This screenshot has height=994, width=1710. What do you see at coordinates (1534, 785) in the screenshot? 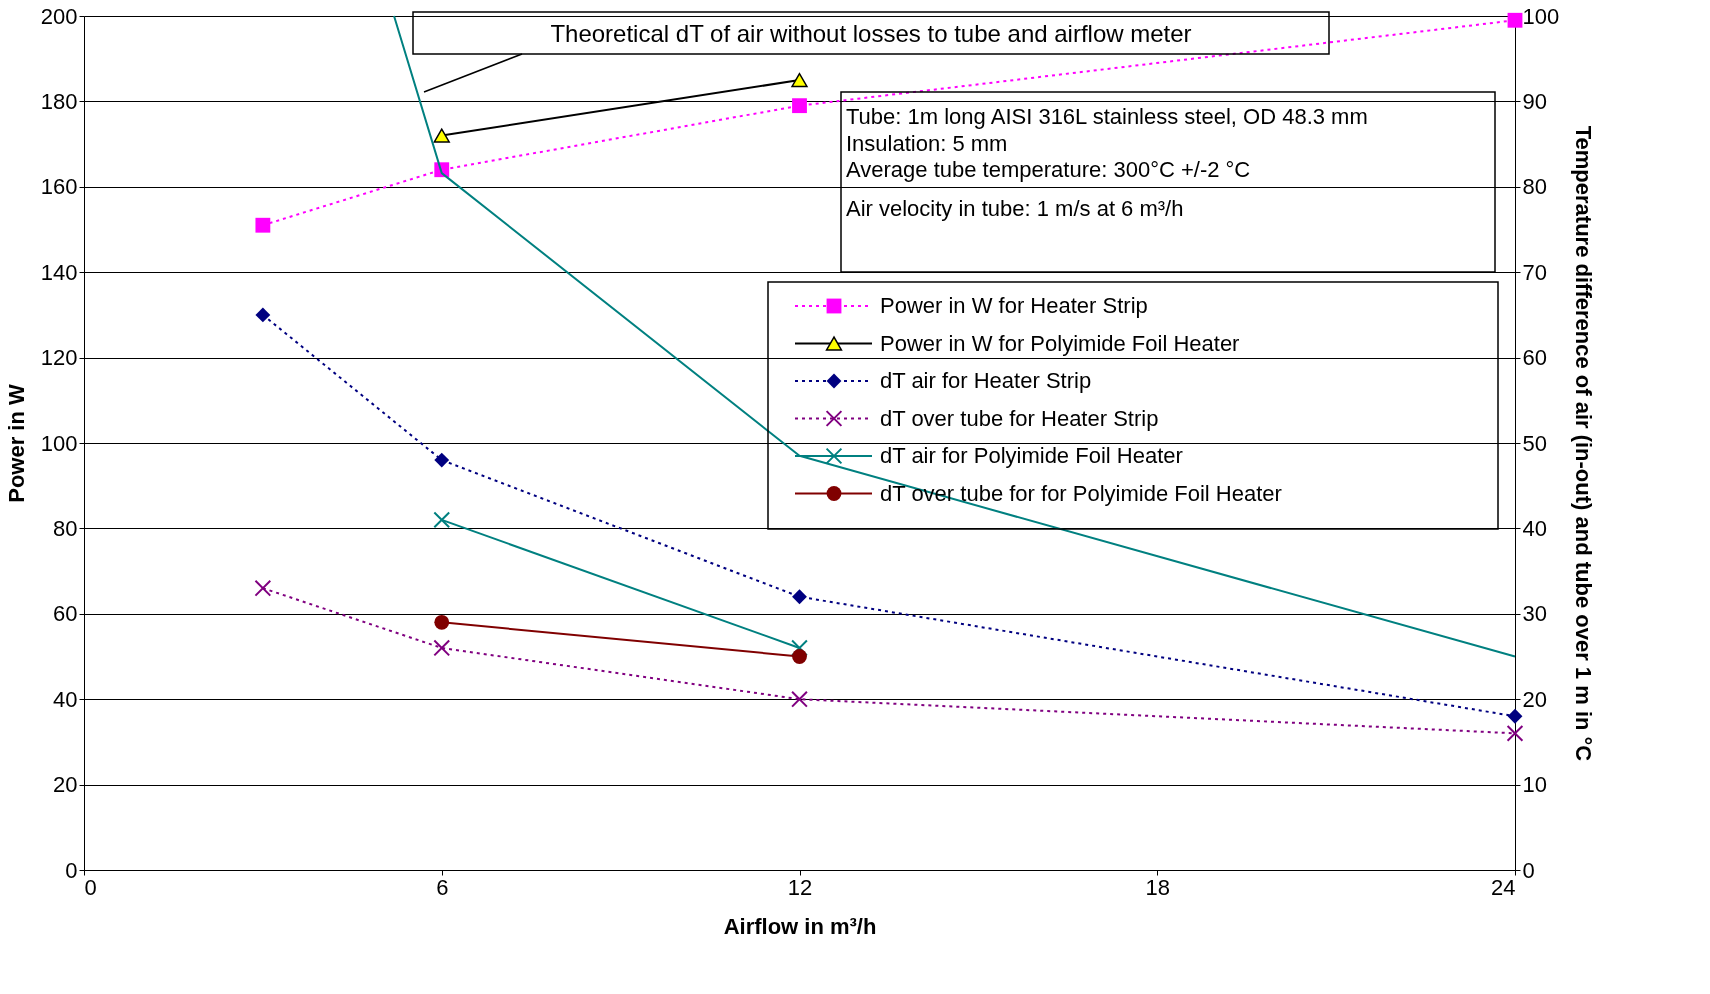
I see `y2-tick-label: 10` at bounding box center [1534, 785].